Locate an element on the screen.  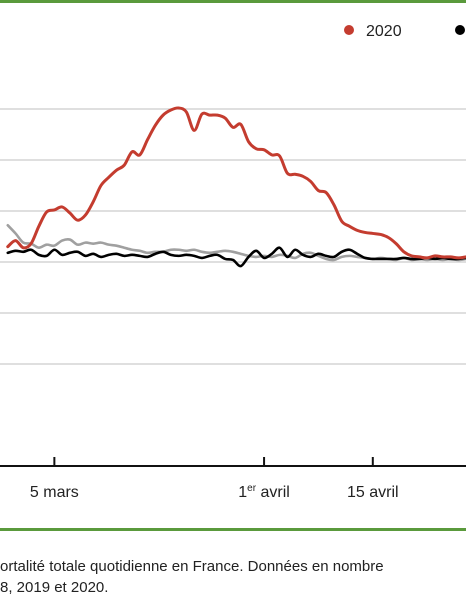
x-tick-label-1: 1er avril is located at coordinates (264, 492).